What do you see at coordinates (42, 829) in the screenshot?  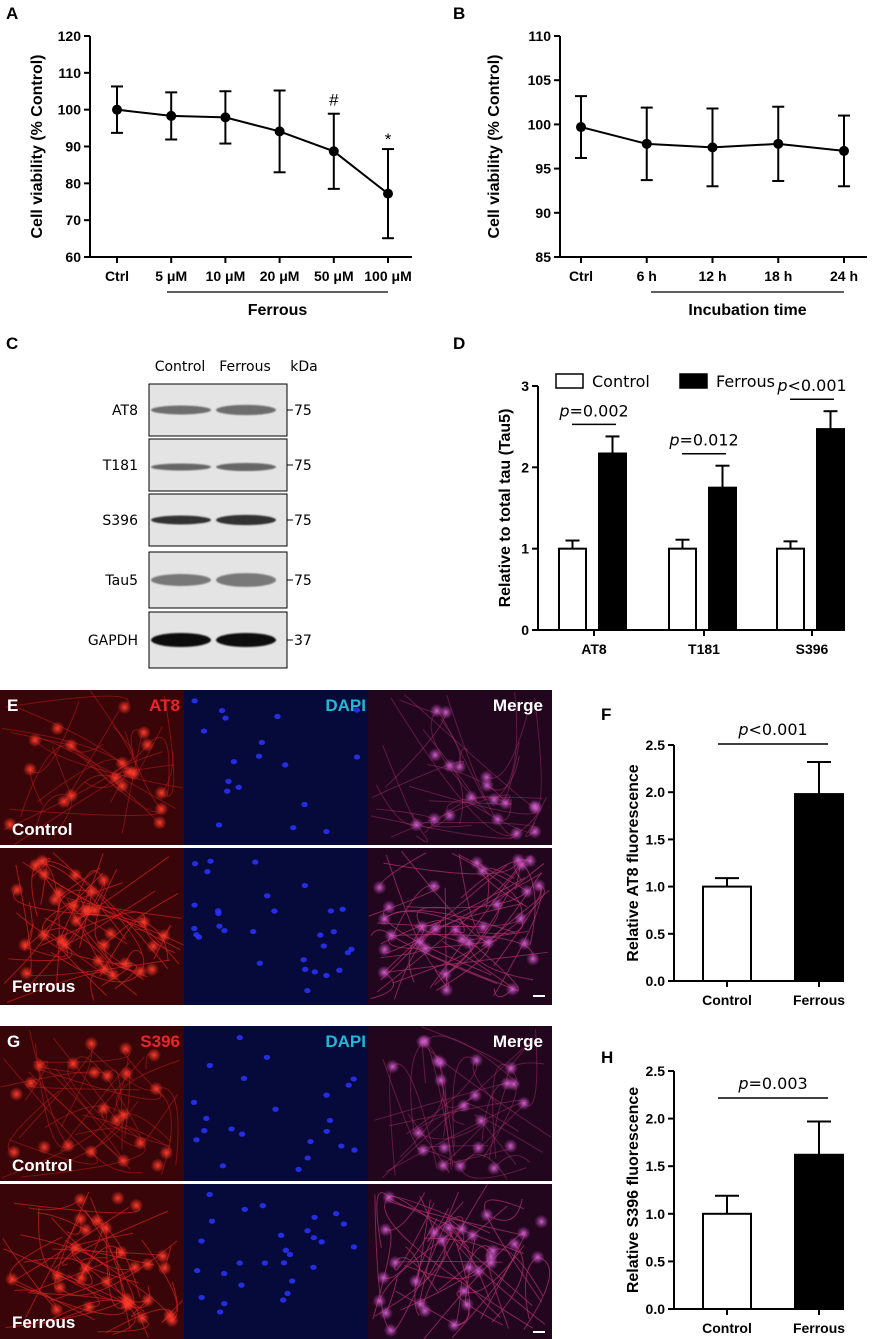 I see `row-label-control: Control` at bounding box center [42, 829].